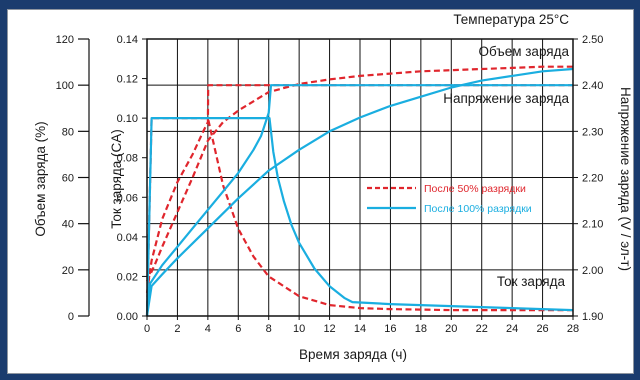 The height and width of the screenshot is (380, 640). Describe the element at coordinates (390, 329) in the screenshot. I see `x-tick-label-8: 16` at that location.